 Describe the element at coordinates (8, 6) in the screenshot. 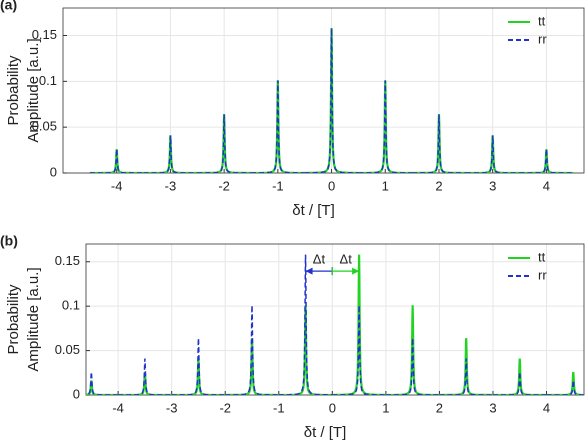

I see `panel-label: (a)` at that location.